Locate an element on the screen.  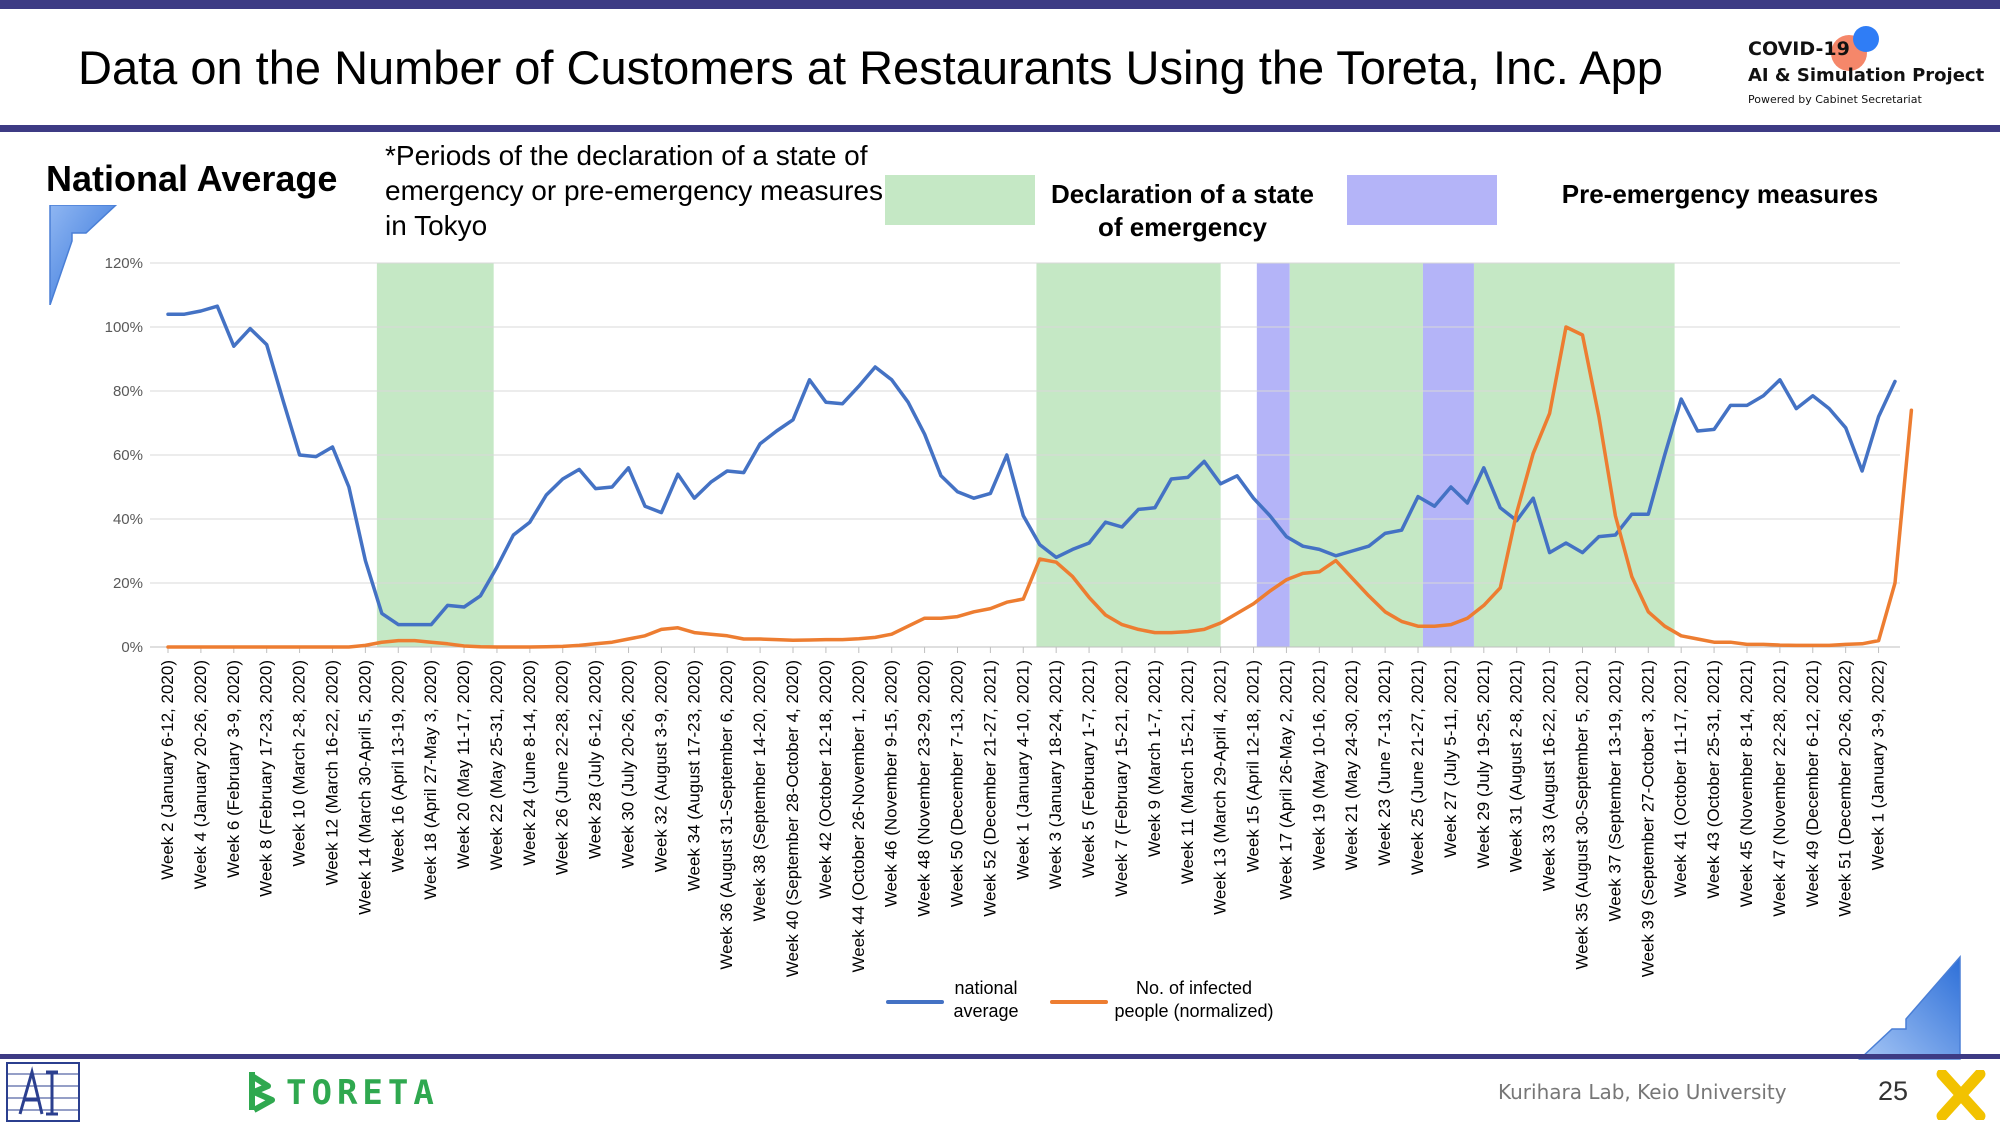
y-tick-label: 120% is located at coordinates (124, 263).